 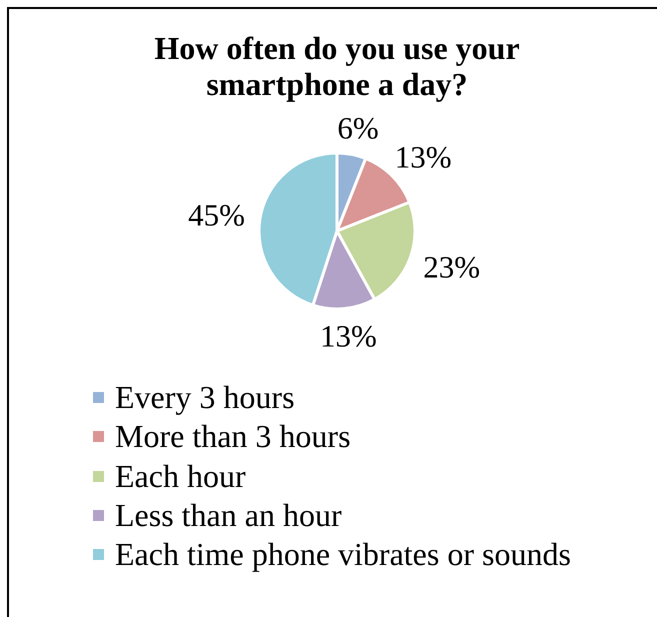 I want to click on legend-label: More than 3 hours, so click(x=233, y=436).